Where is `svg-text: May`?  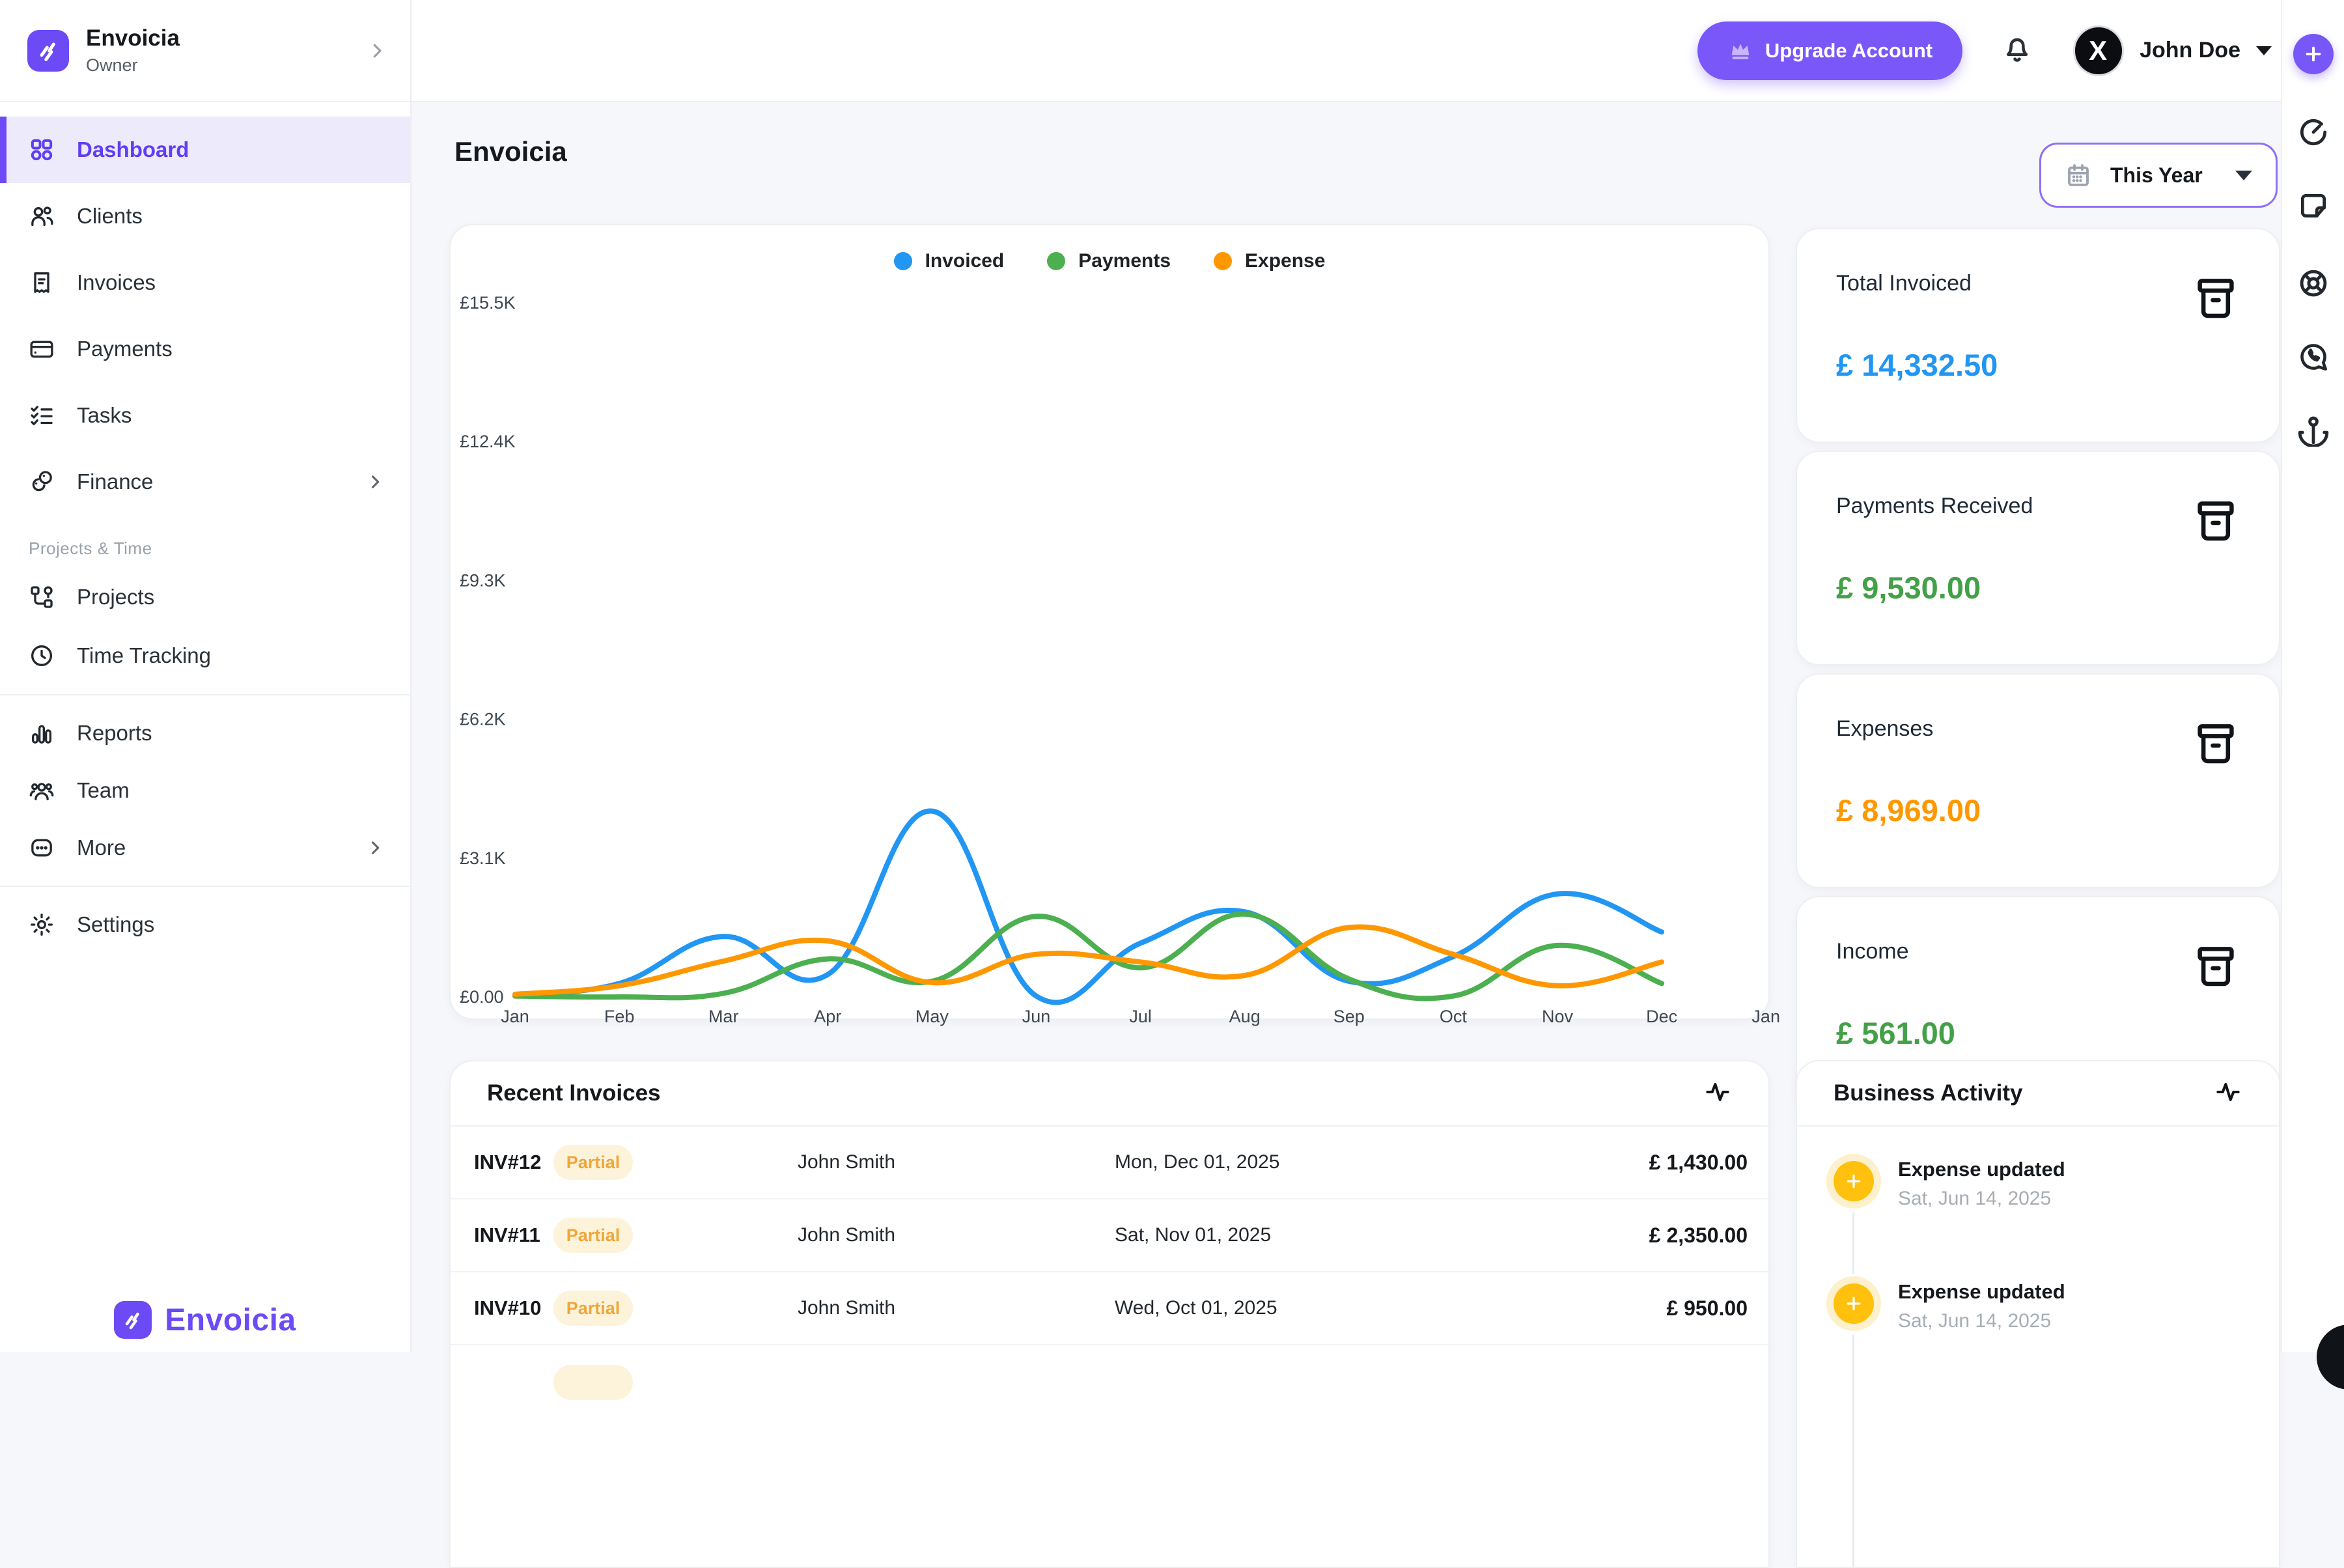
svg-text: May is located at coordinates (932, 1017).